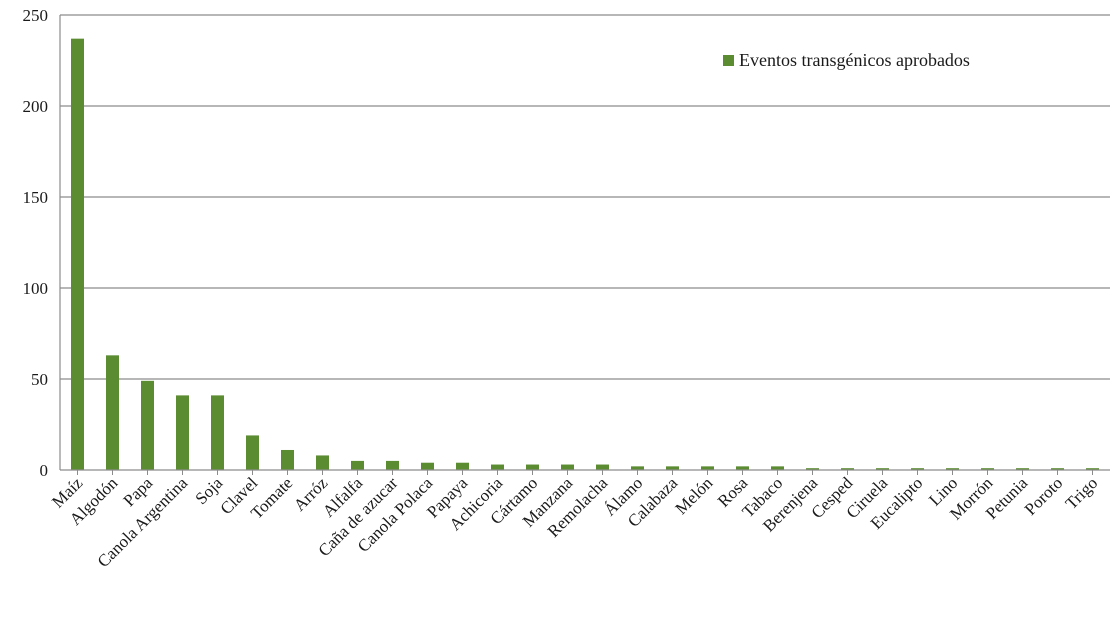 Image resolution: width=1118 pixels, height=622 pixels. Describe the element at coordinates (36, 197) in the screenshot. I see `y-tick-label: 150` at that location.